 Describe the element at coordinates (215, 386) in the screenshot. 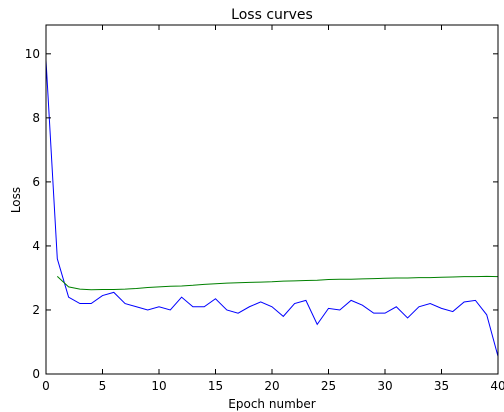

I see `x-tick-label: 15` at that location.